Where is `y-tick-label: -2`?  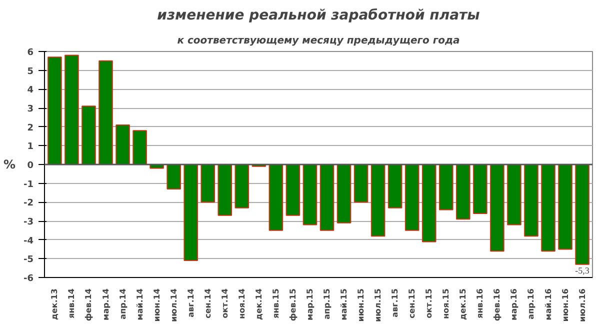
y-tick-label: -2 is located at coordinates (29, 203).